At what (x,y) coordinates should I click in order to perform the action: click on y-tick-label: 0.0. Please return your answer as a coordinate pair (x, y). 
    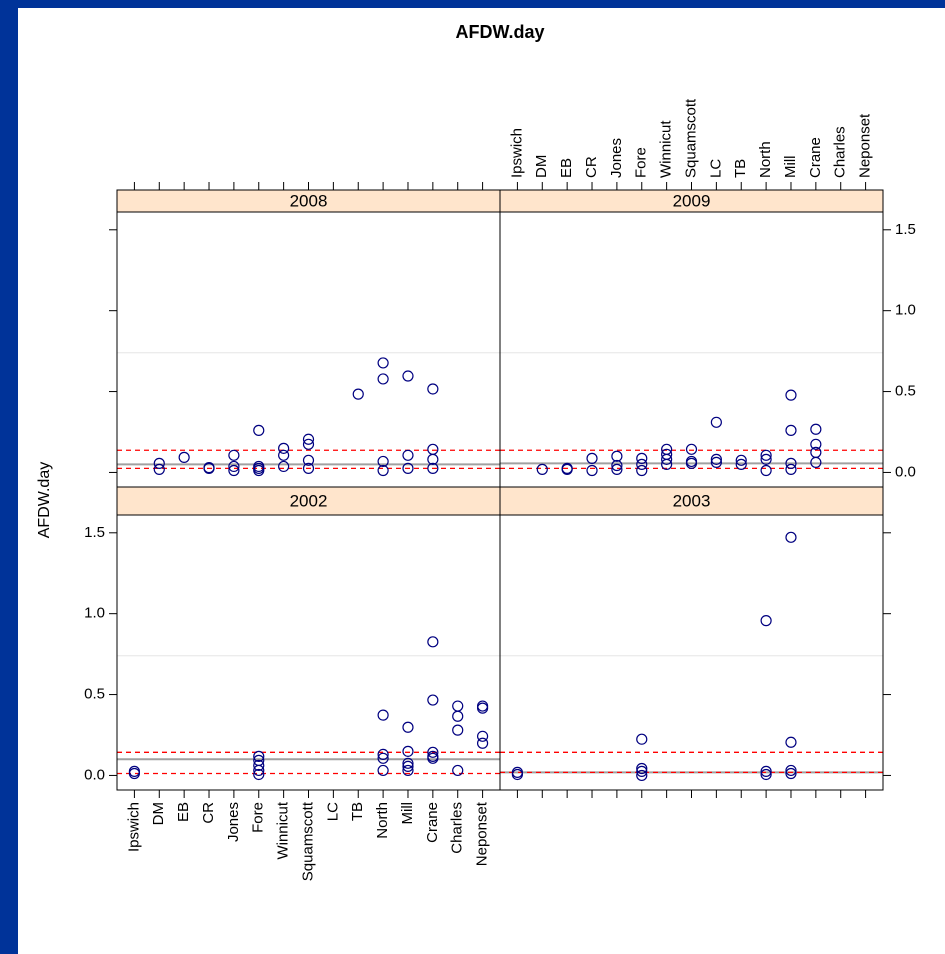
    Looking at the image, I should click on (905, 471).